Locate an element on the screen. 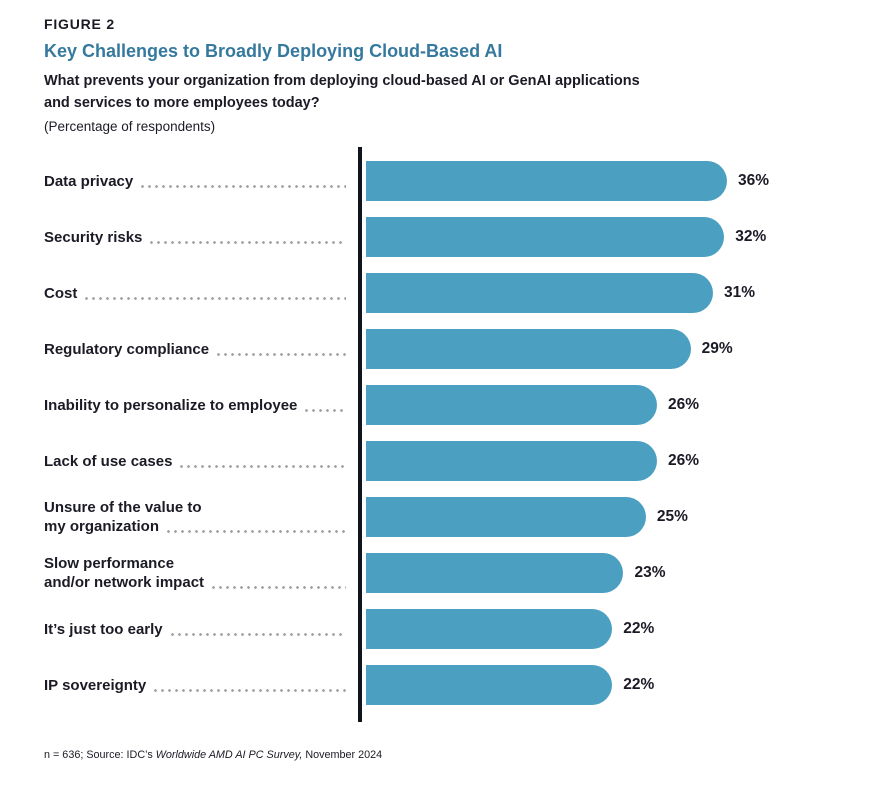 The height and width of the screenshot is (786, 870). bar-row: Security risks 32% is located at coordinates (406, 237).